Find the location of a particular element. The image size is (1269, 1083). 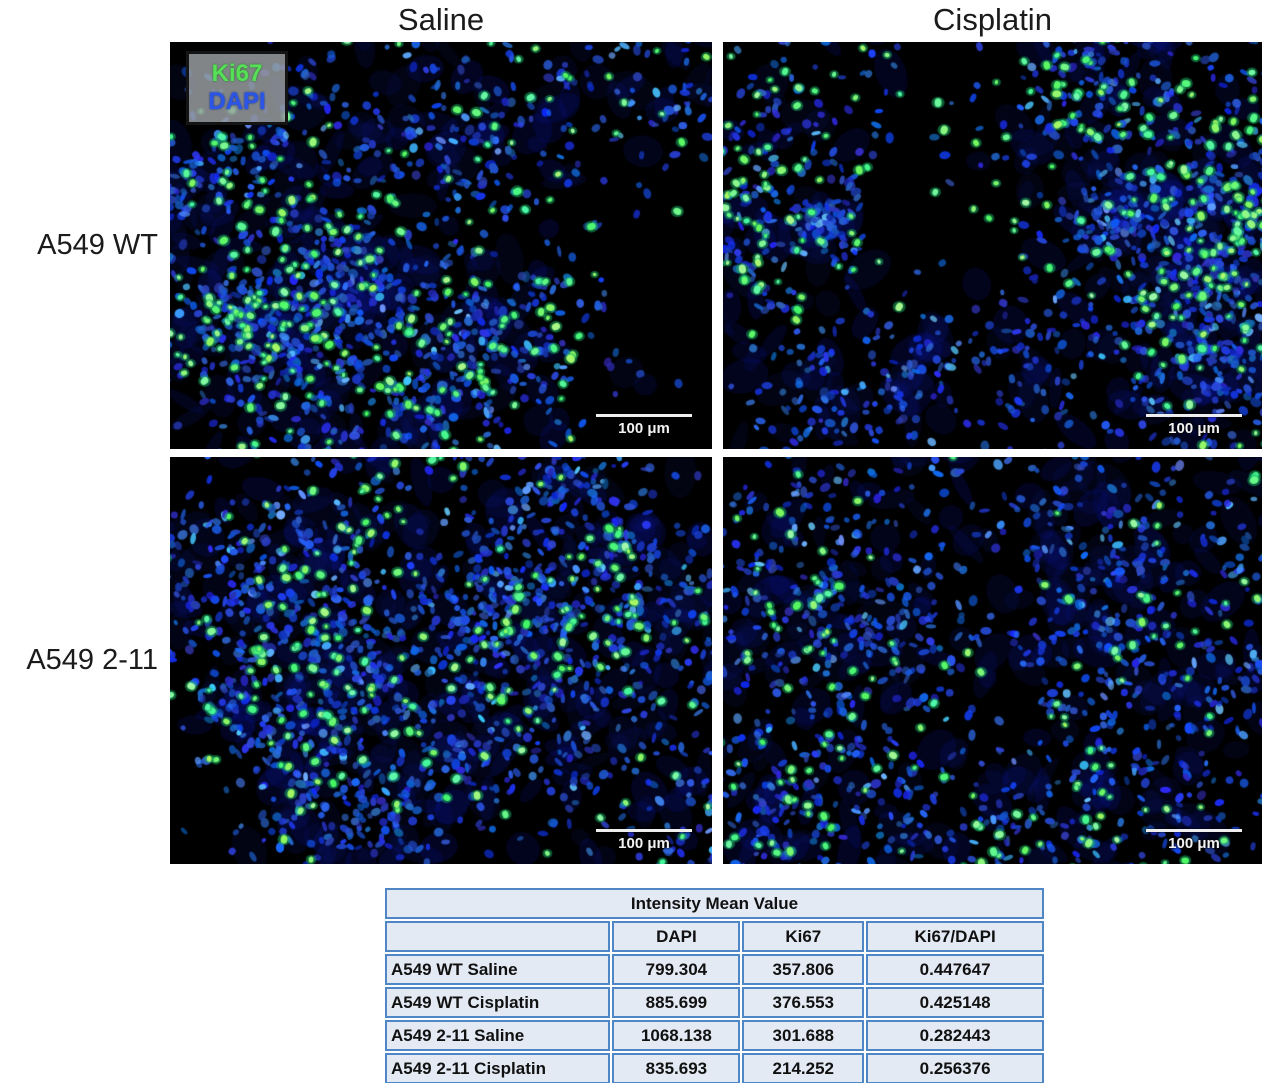

row-label-cell: A549 2-11 Cisplatin is located at coordinates (498, 1068).